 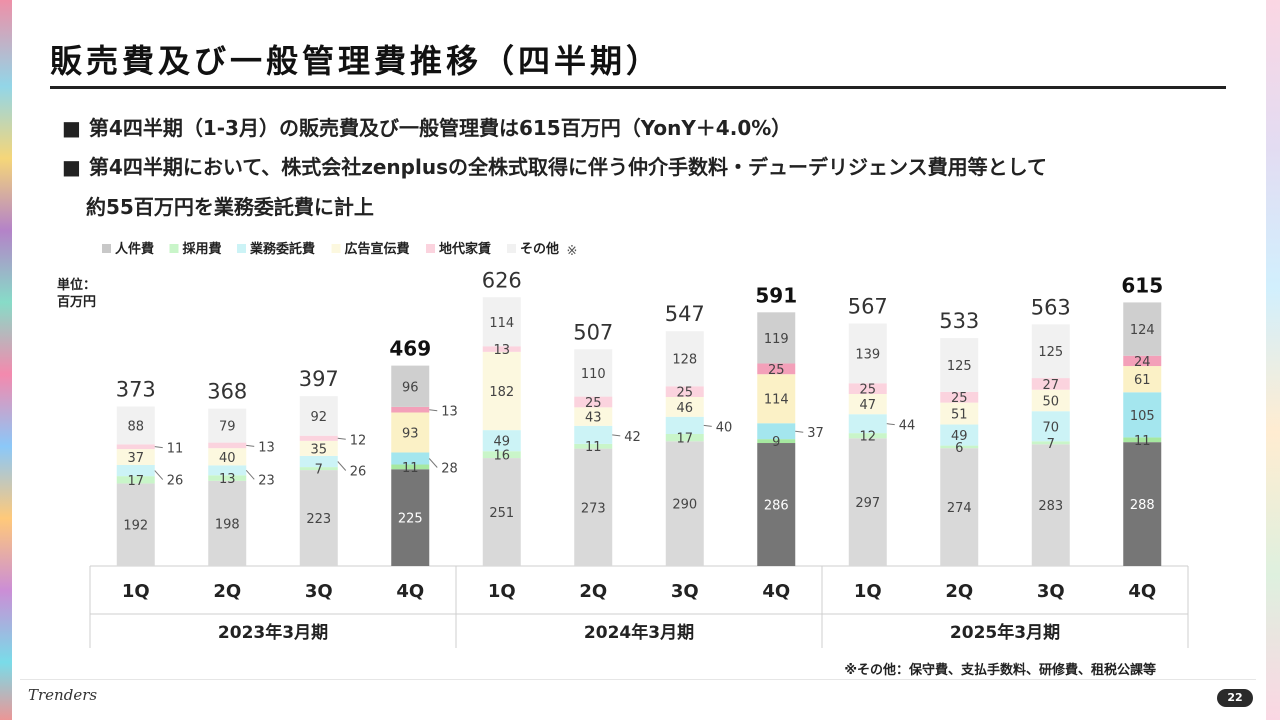 I want to click on segment-value-label: 12, so click(x=358, y=440).